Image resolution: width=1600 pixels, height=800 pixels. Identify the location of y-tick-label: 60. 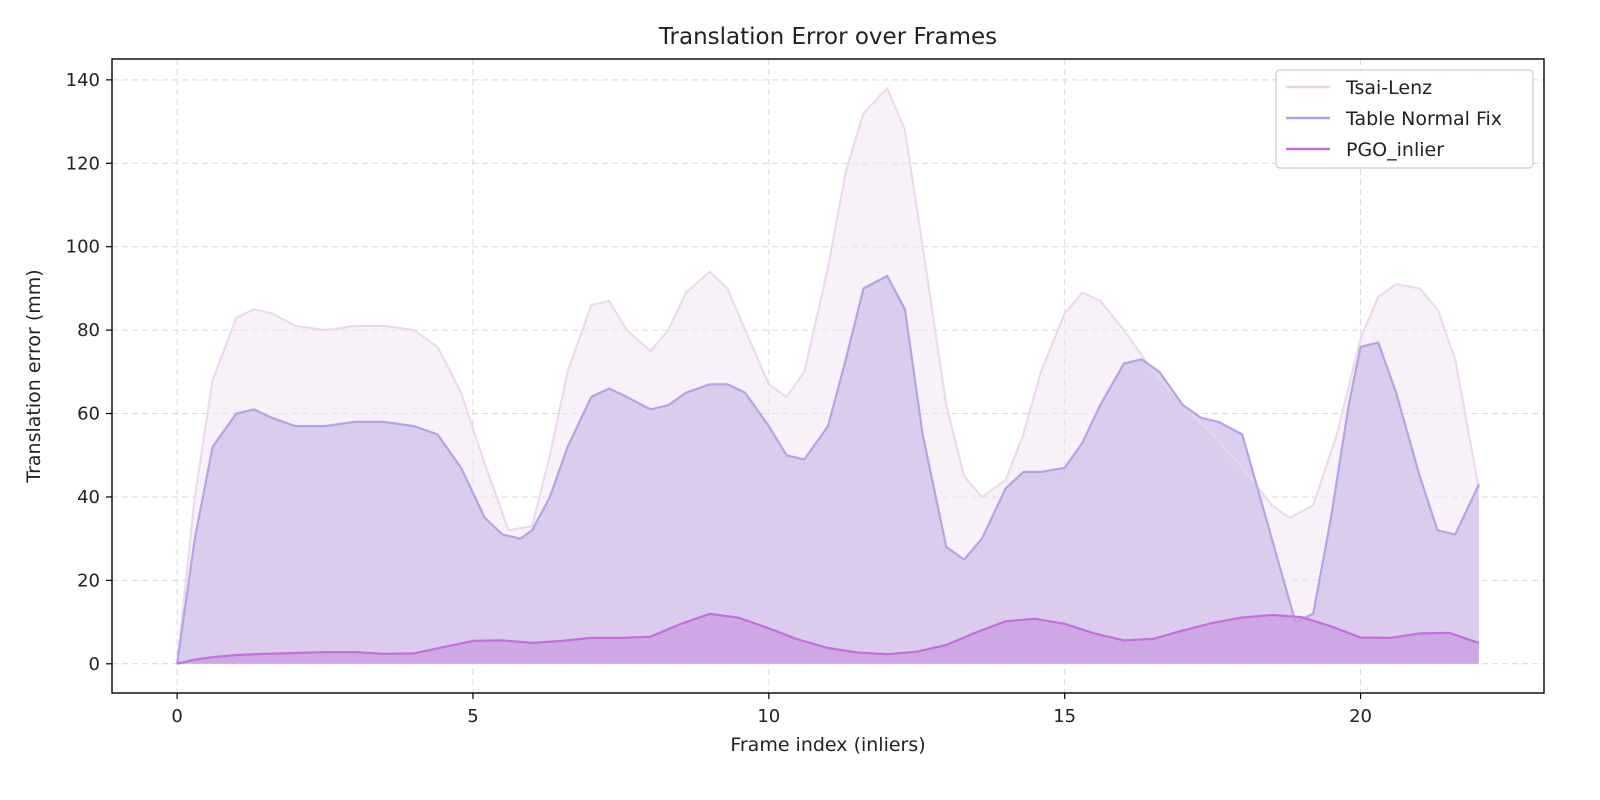
(88, 414).